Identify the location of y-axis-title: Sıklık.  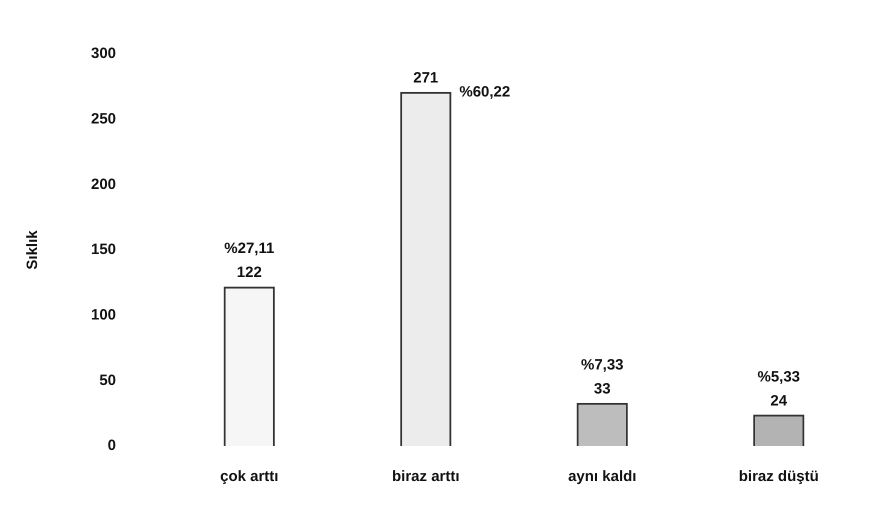
(33, 250).